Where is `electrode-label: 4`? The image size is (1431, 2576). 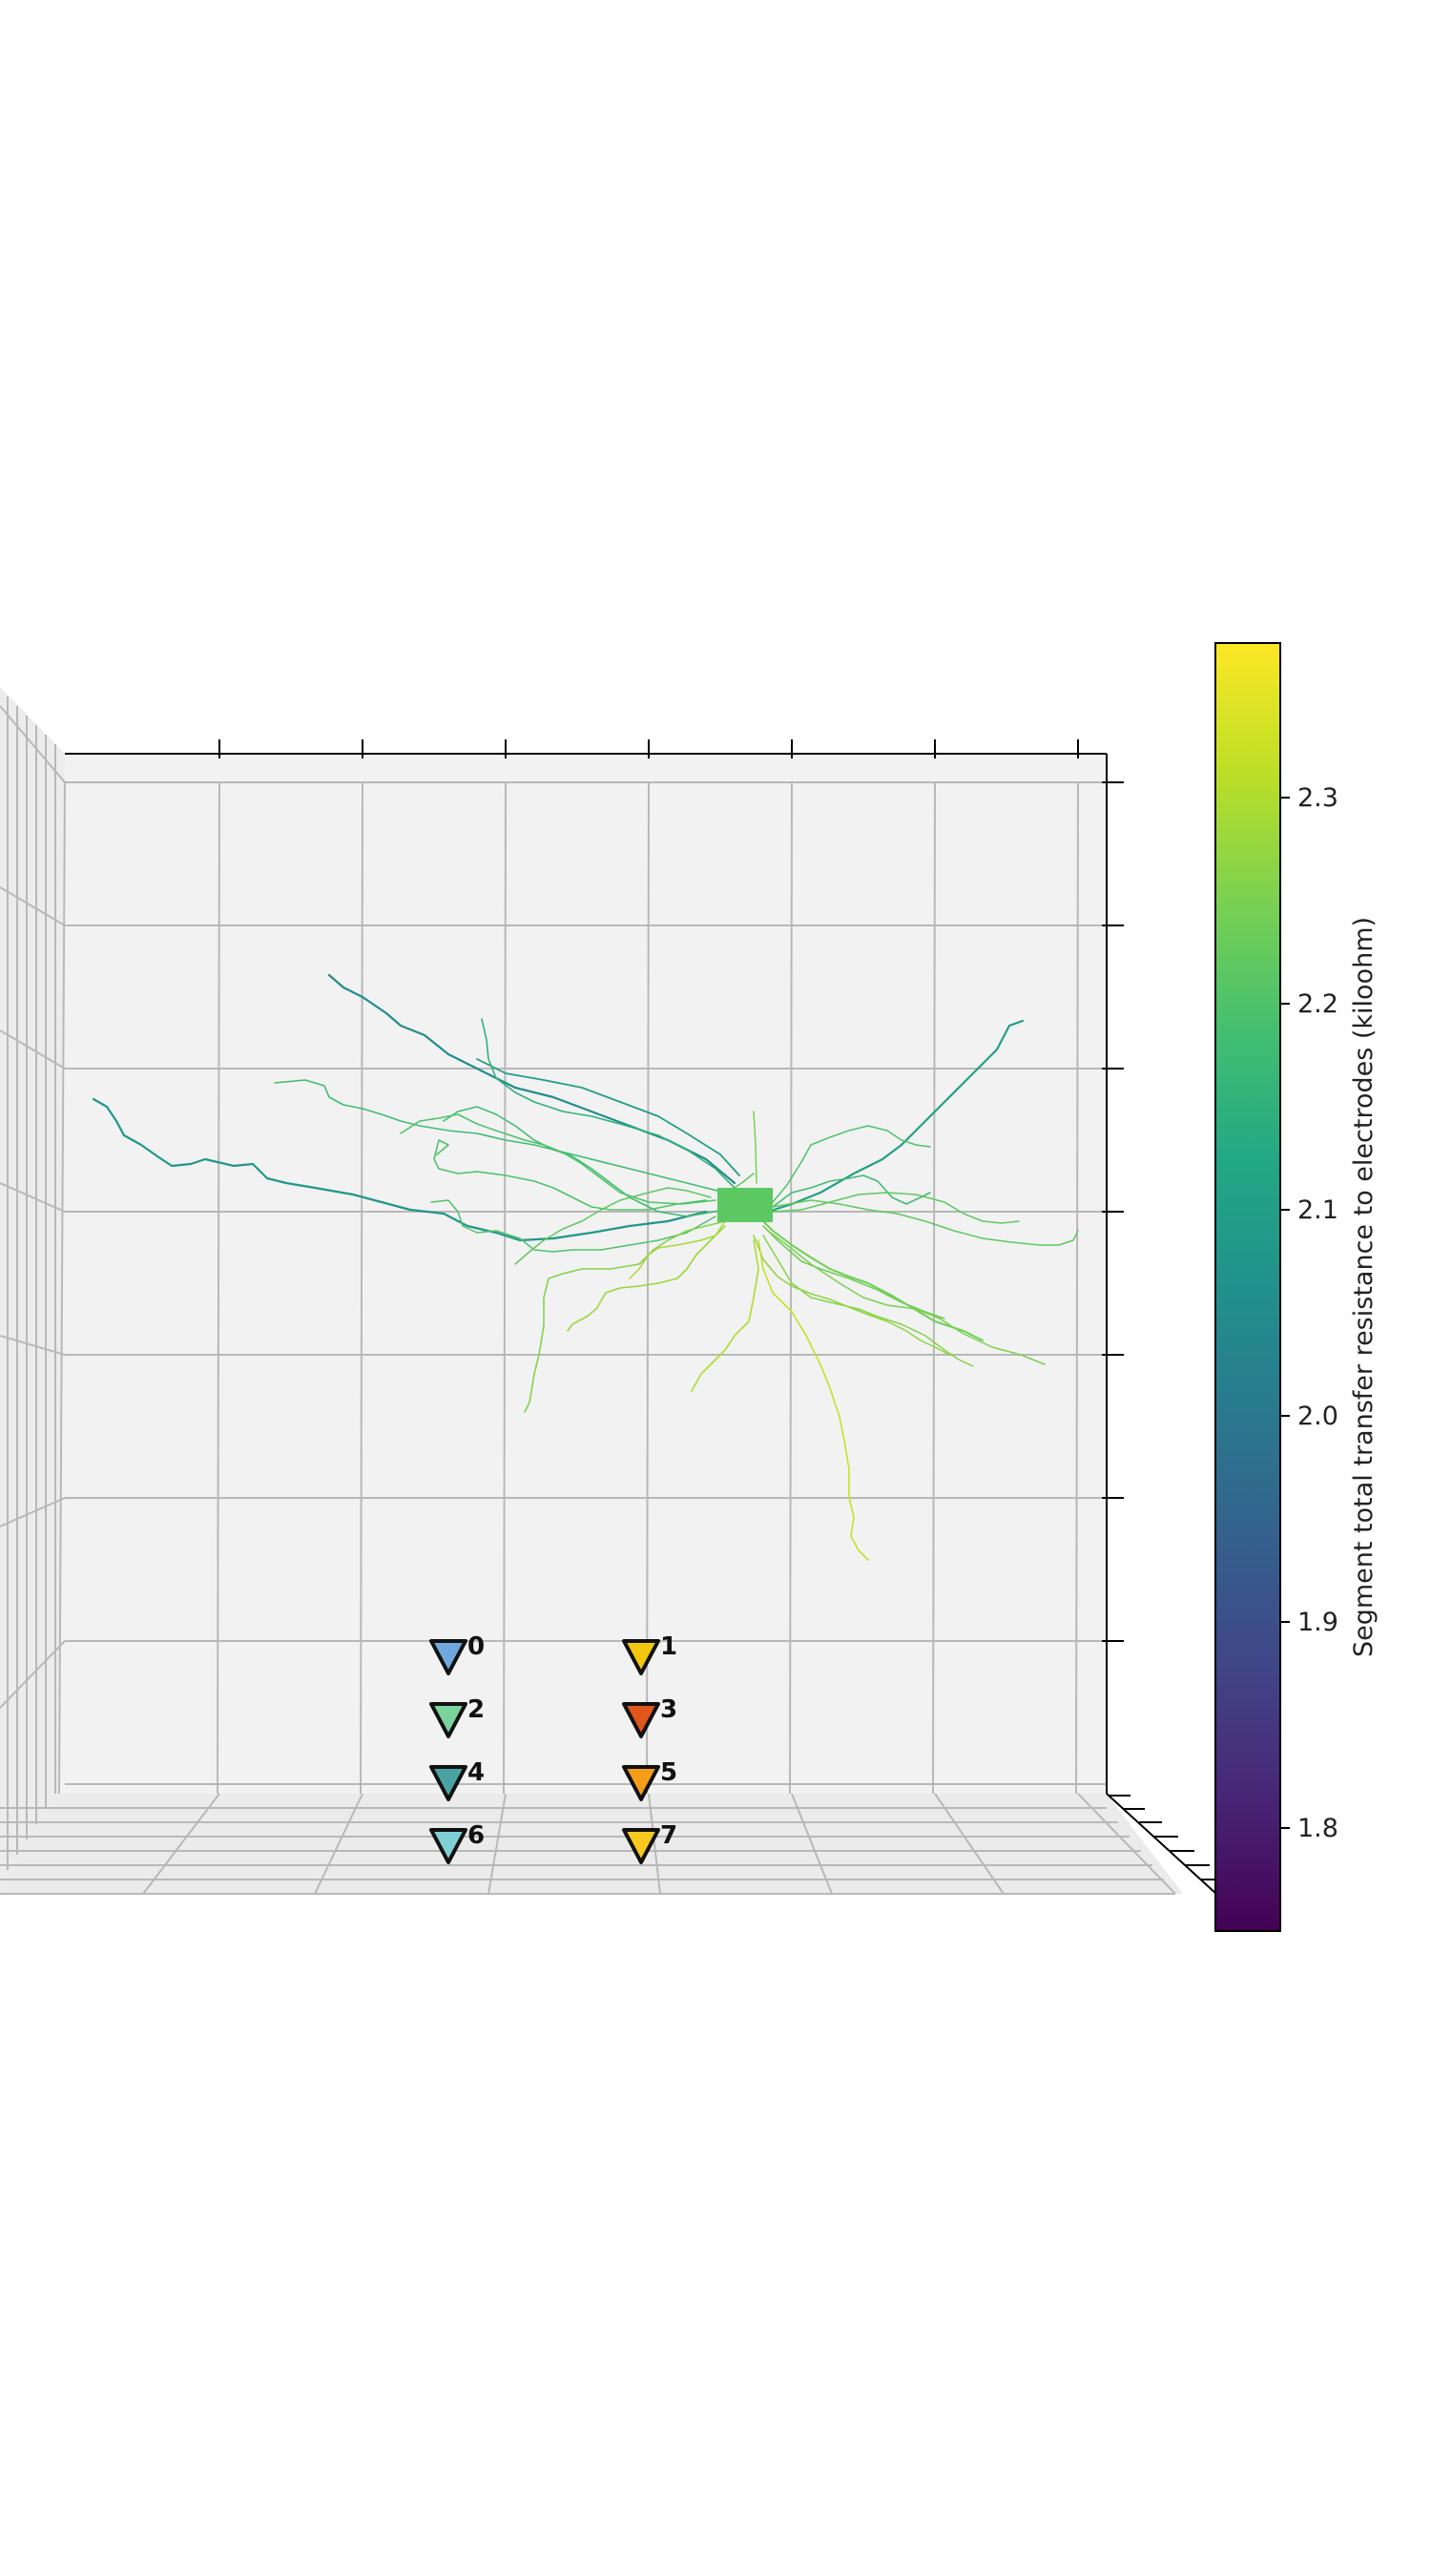
electrode-label: 4 is located at coordinates (476, 1772).